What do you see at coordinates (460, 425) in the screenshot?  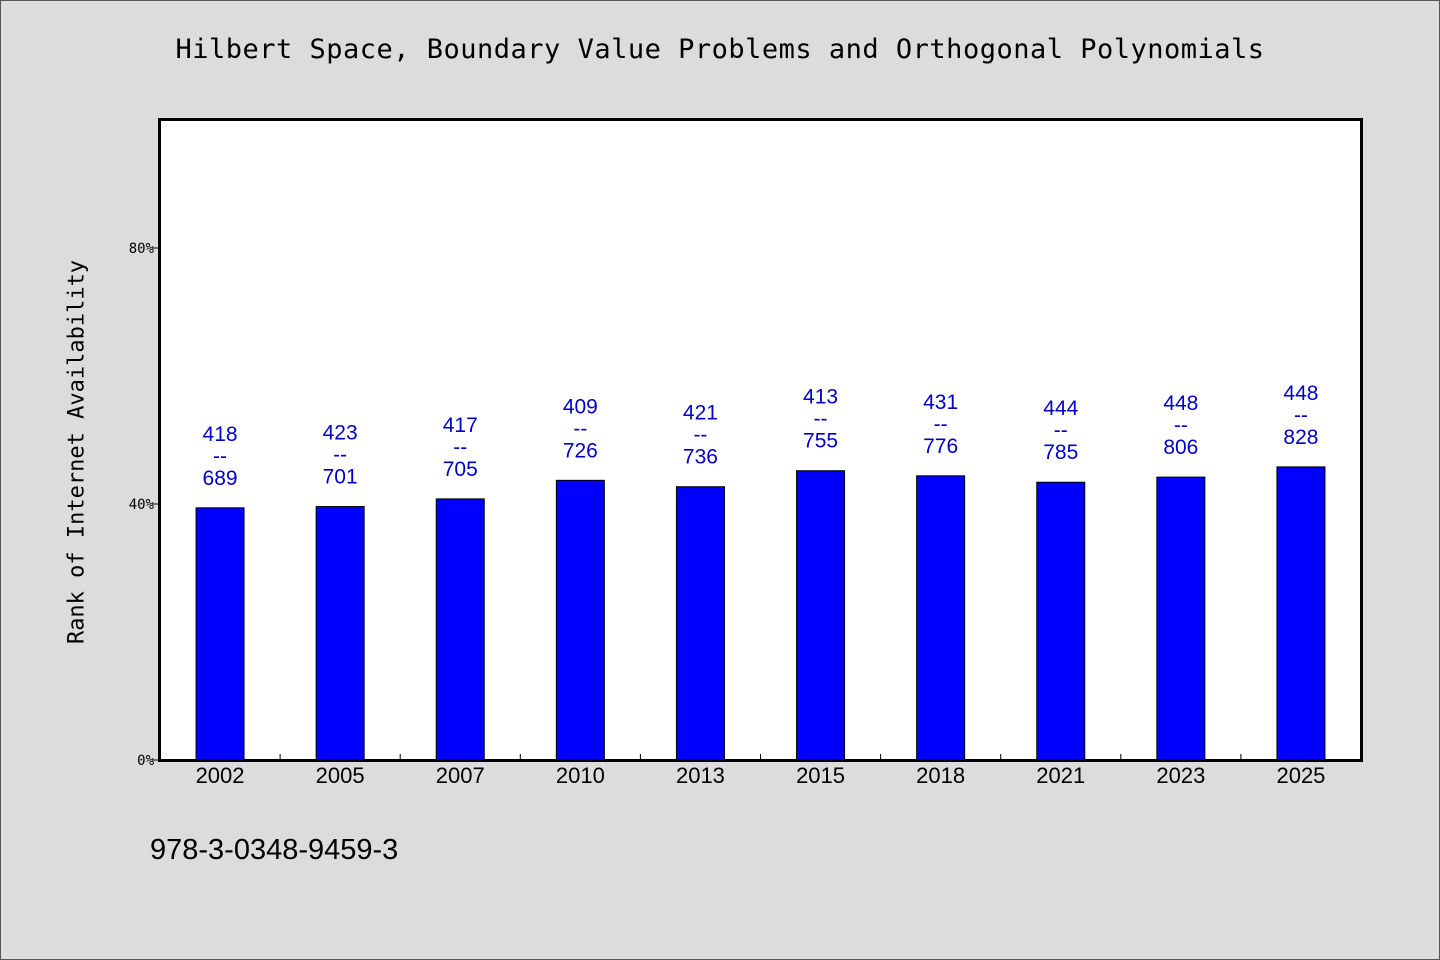 I see `data-label-top: 417` at bounding box center [460, 425].